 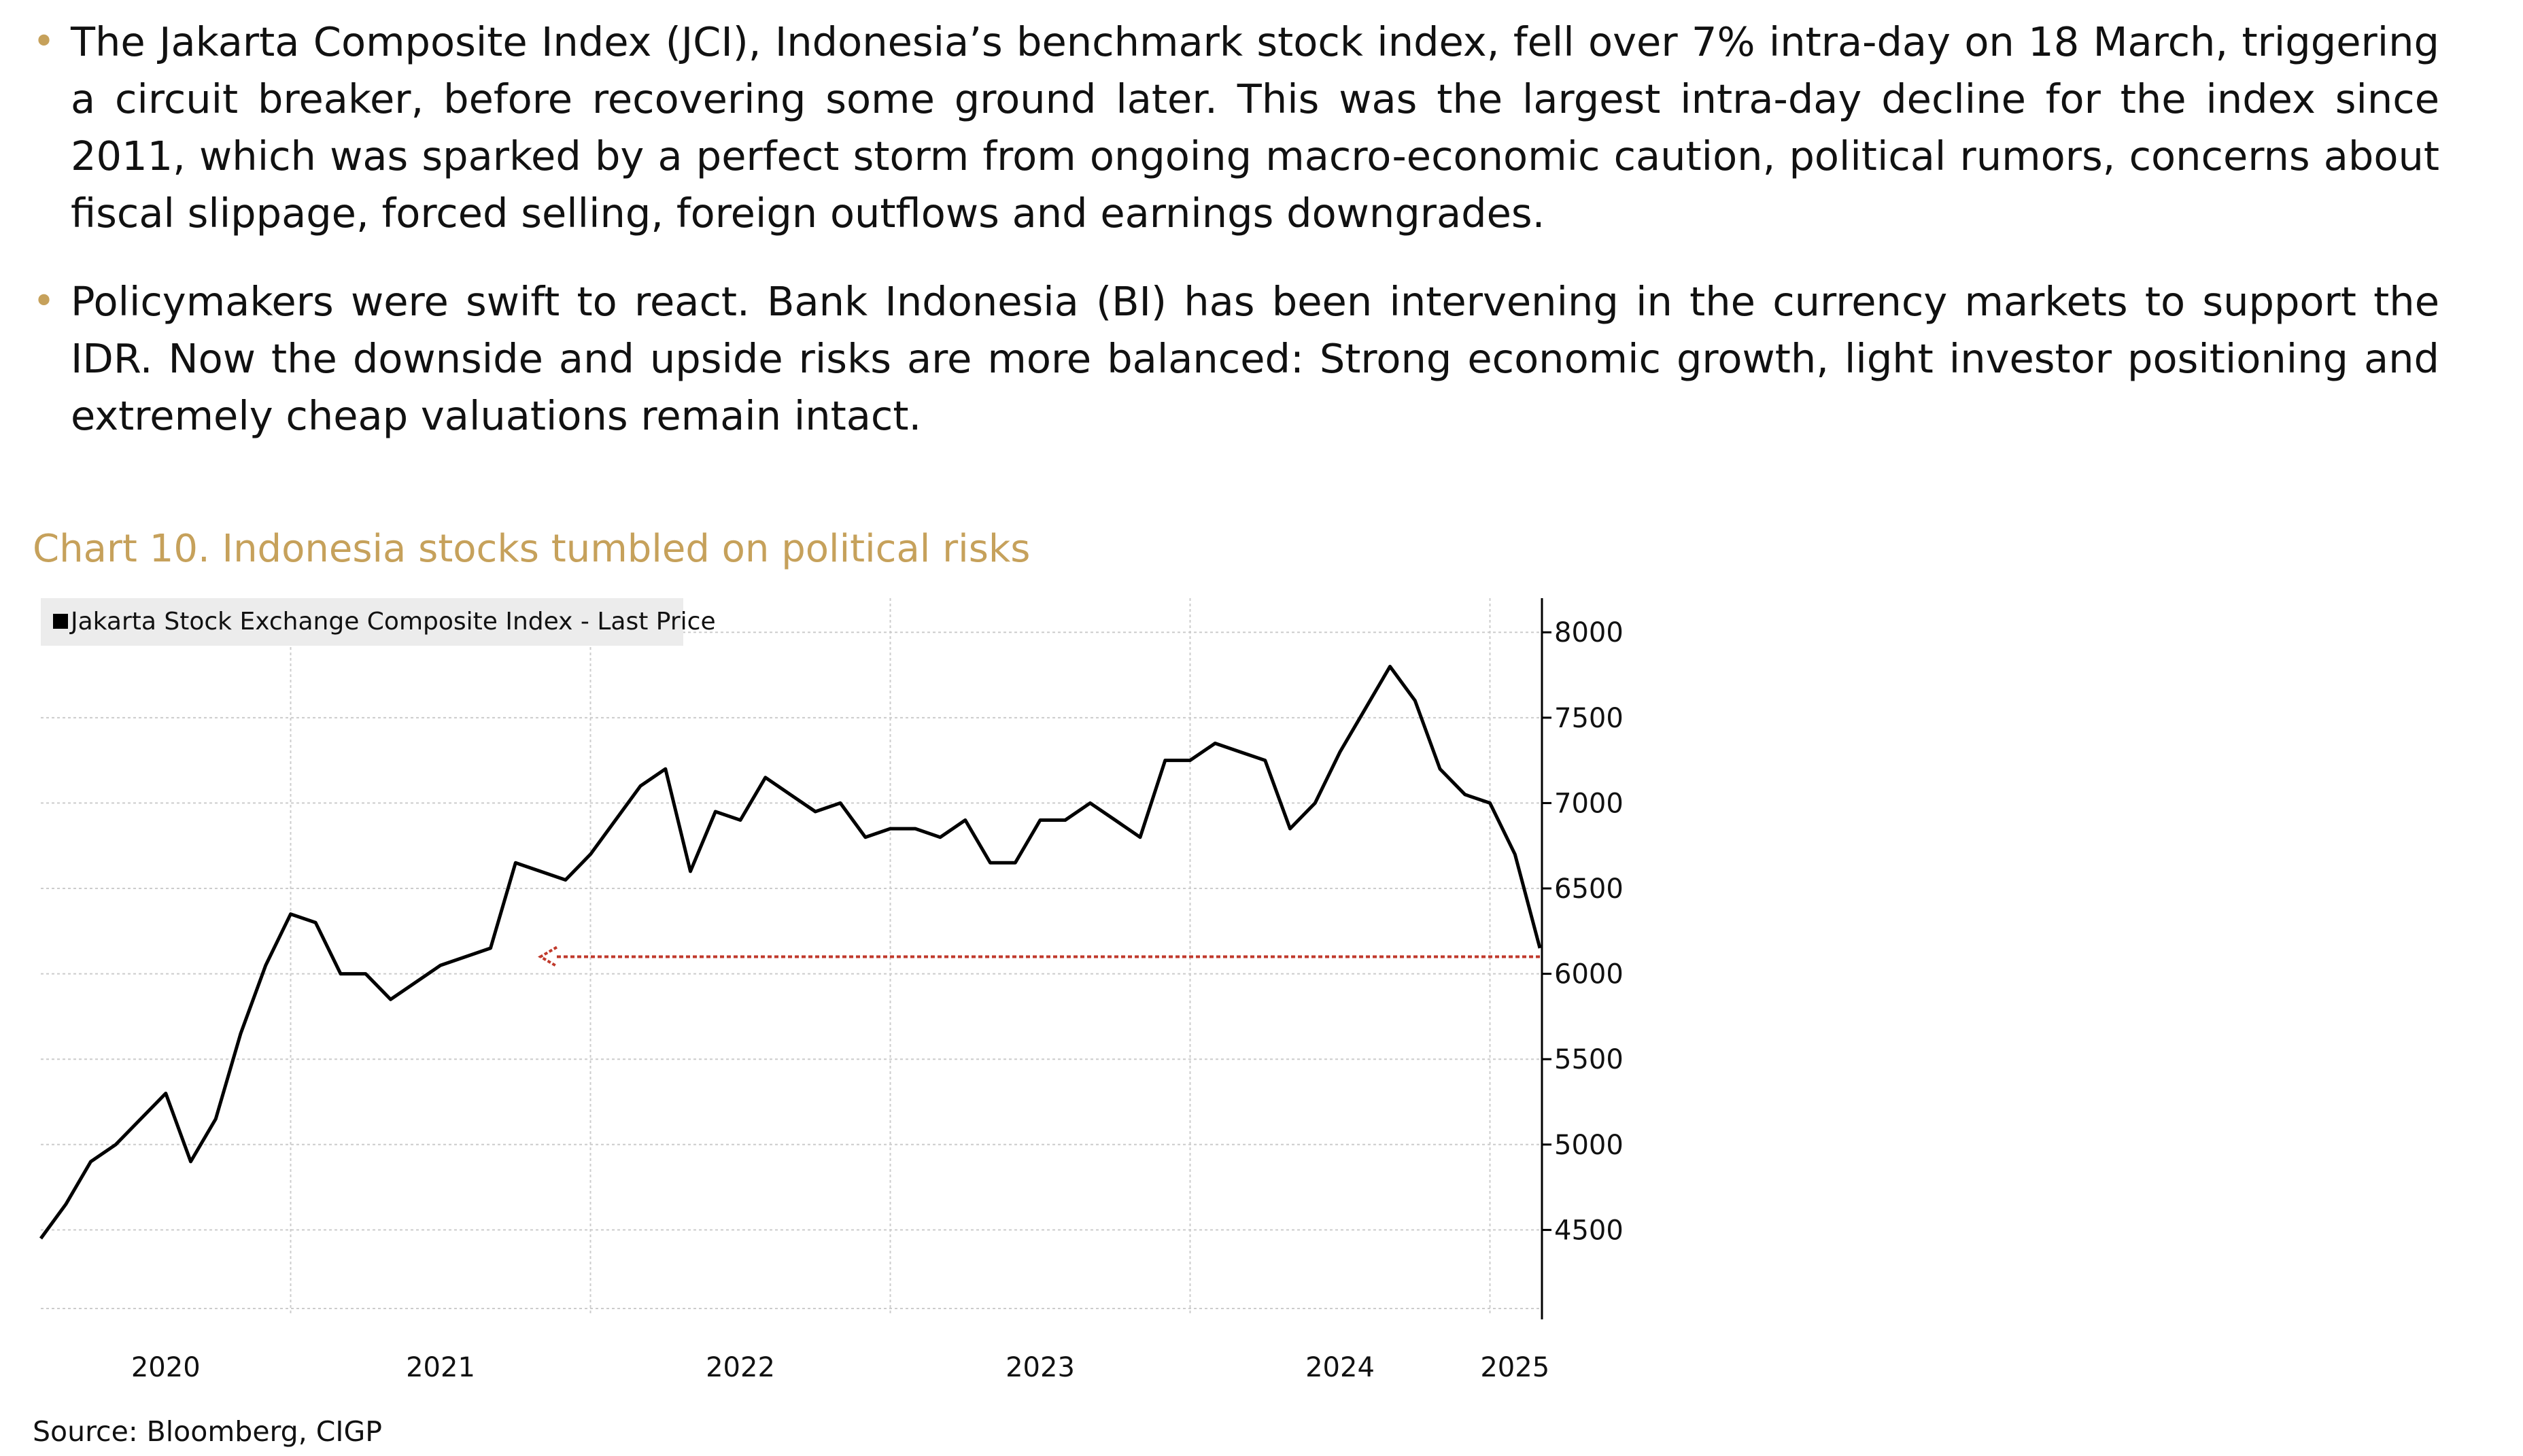 I want to click on source-note: Source: Bloomberg, CIGP, so click(x=207, y=1432).